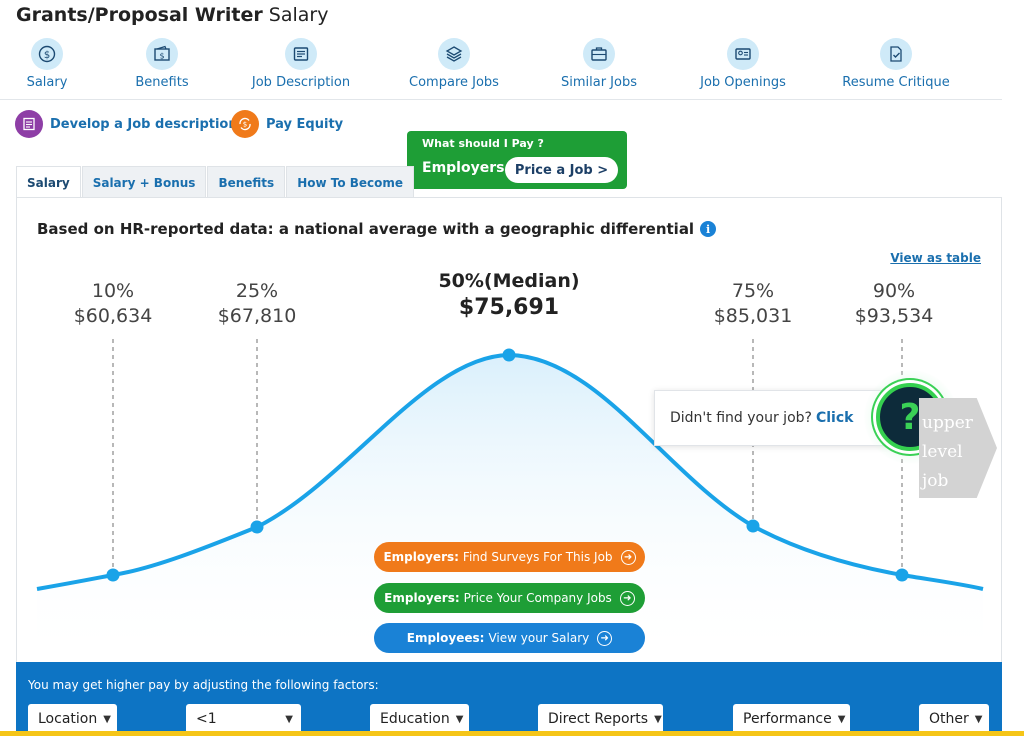 The height and width of the screenshot is (736, 1024). I want to click on layers-icon, so click(454, 54).